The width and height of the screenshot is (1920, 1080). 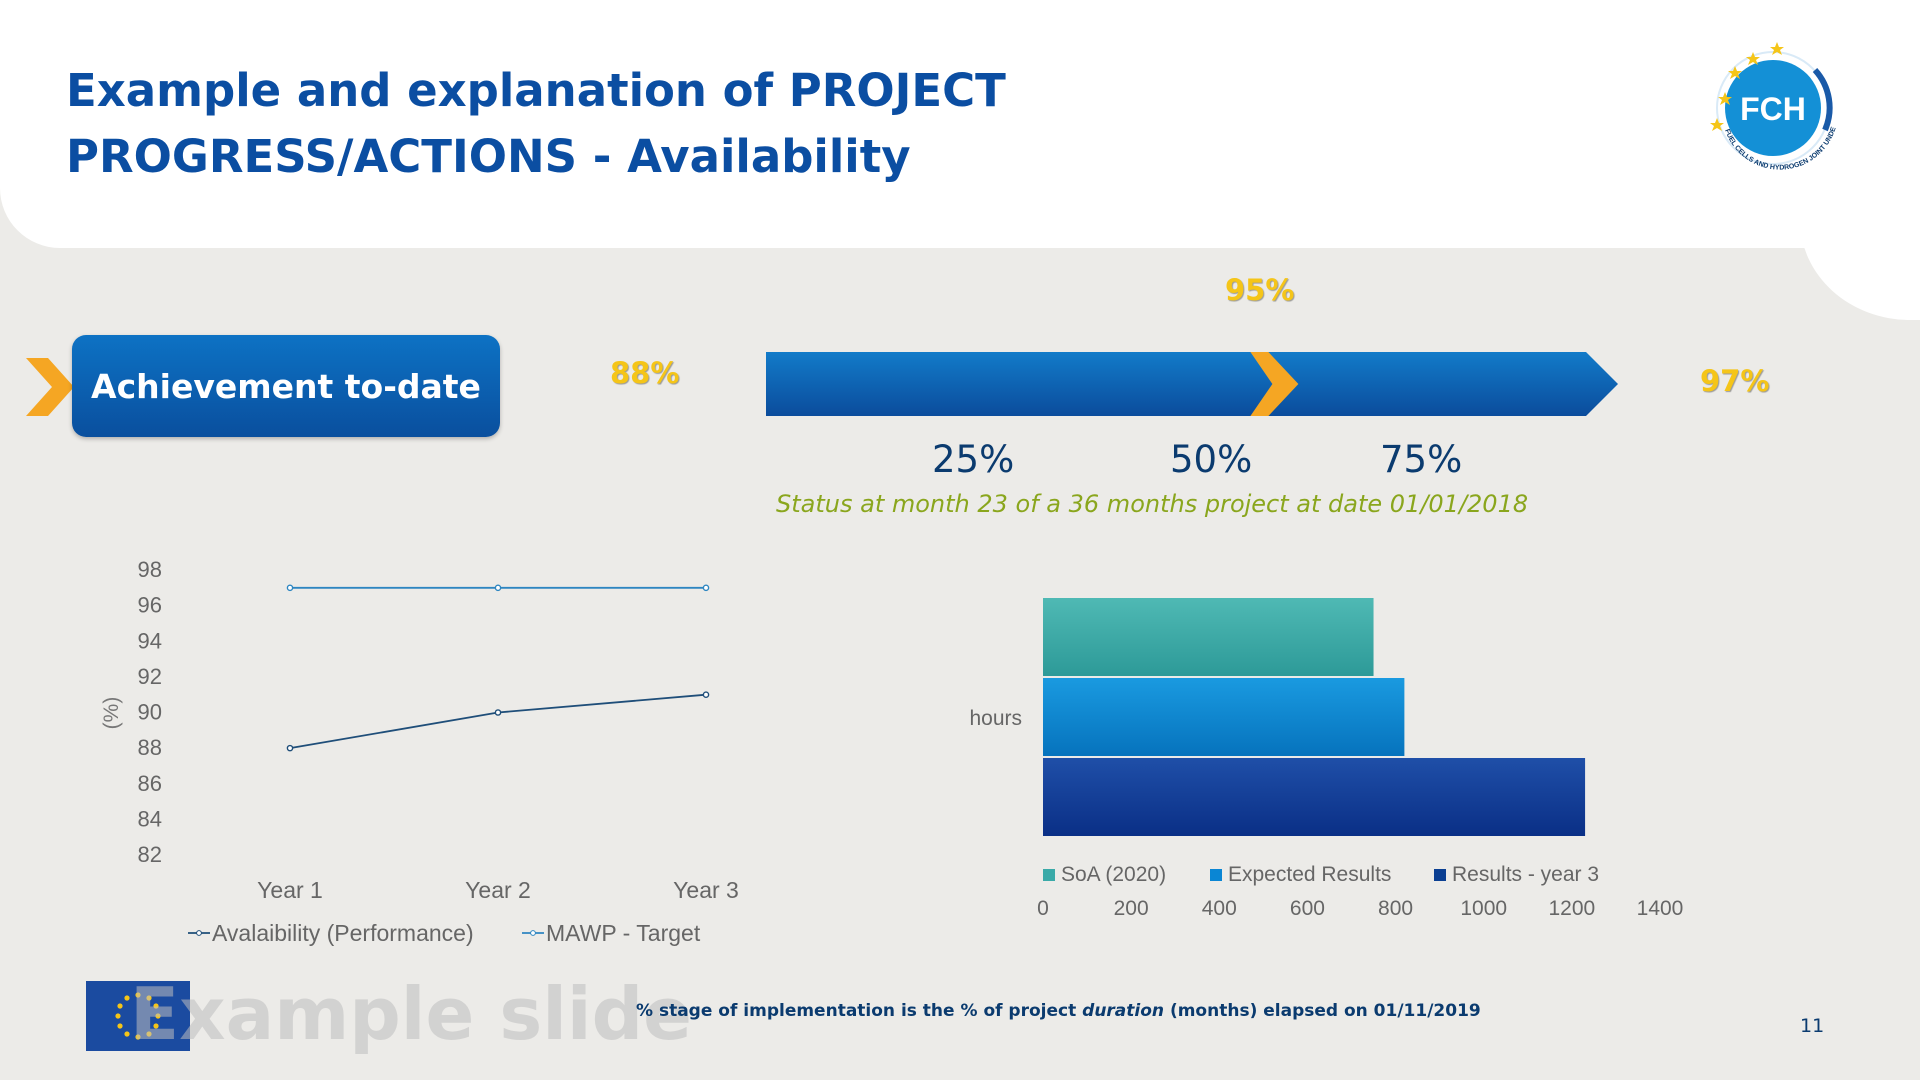 What do you see at coordinates (1274, 384) in the screenshot?
I see `progress-marker-icon` at bounding box center [1274, 384].